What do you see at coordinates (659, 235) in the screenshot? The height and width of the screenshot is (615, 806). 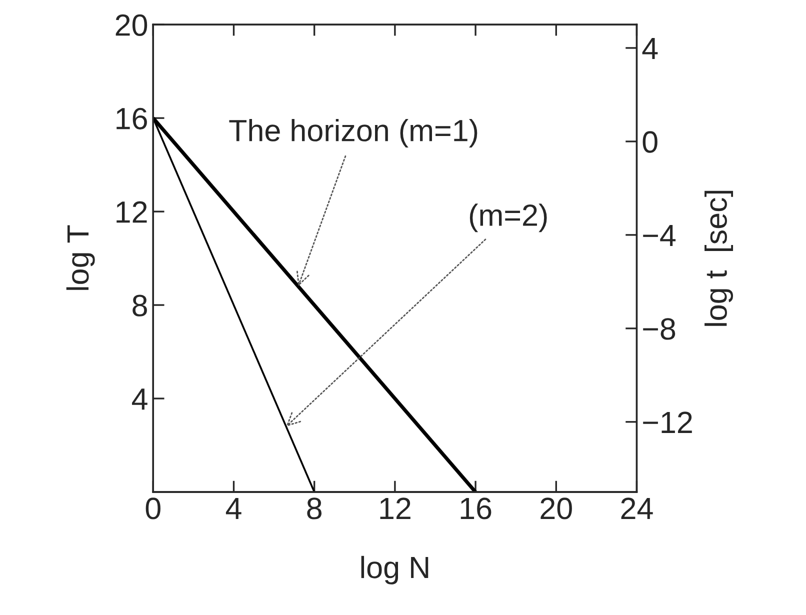 I see `y2-tick-label: −4` at bounding box center [659, 235].